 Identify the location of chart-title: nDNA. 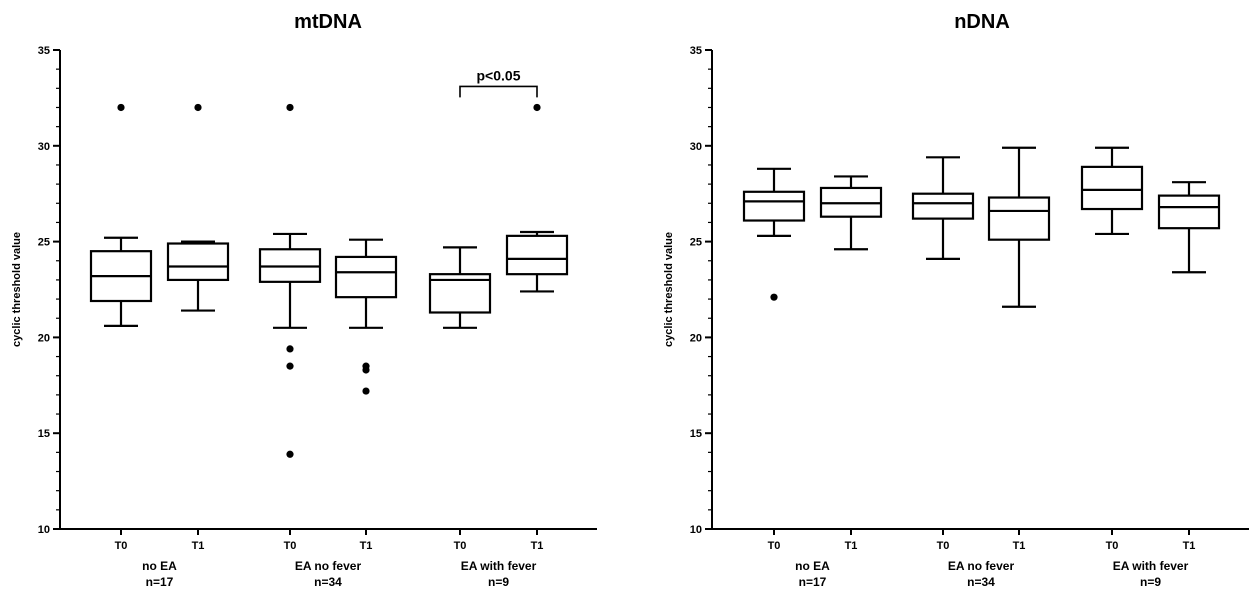
(982, 22).